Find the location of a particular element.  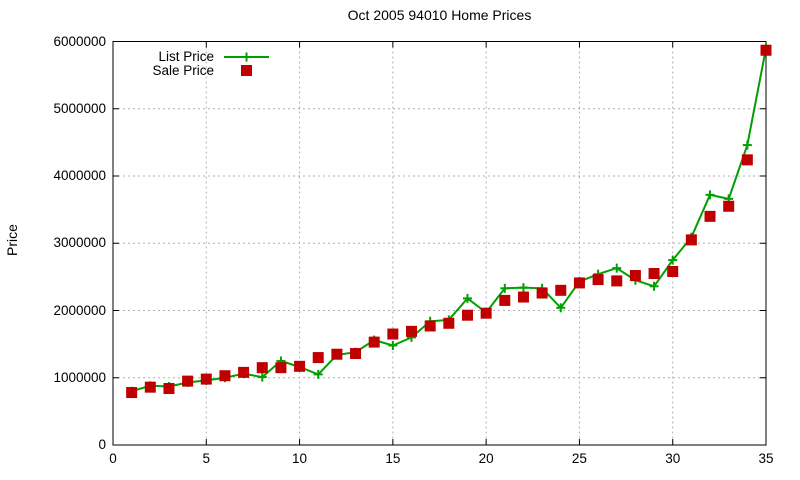

legend-sample-sale-price-square is located at coordinates (246, 70).